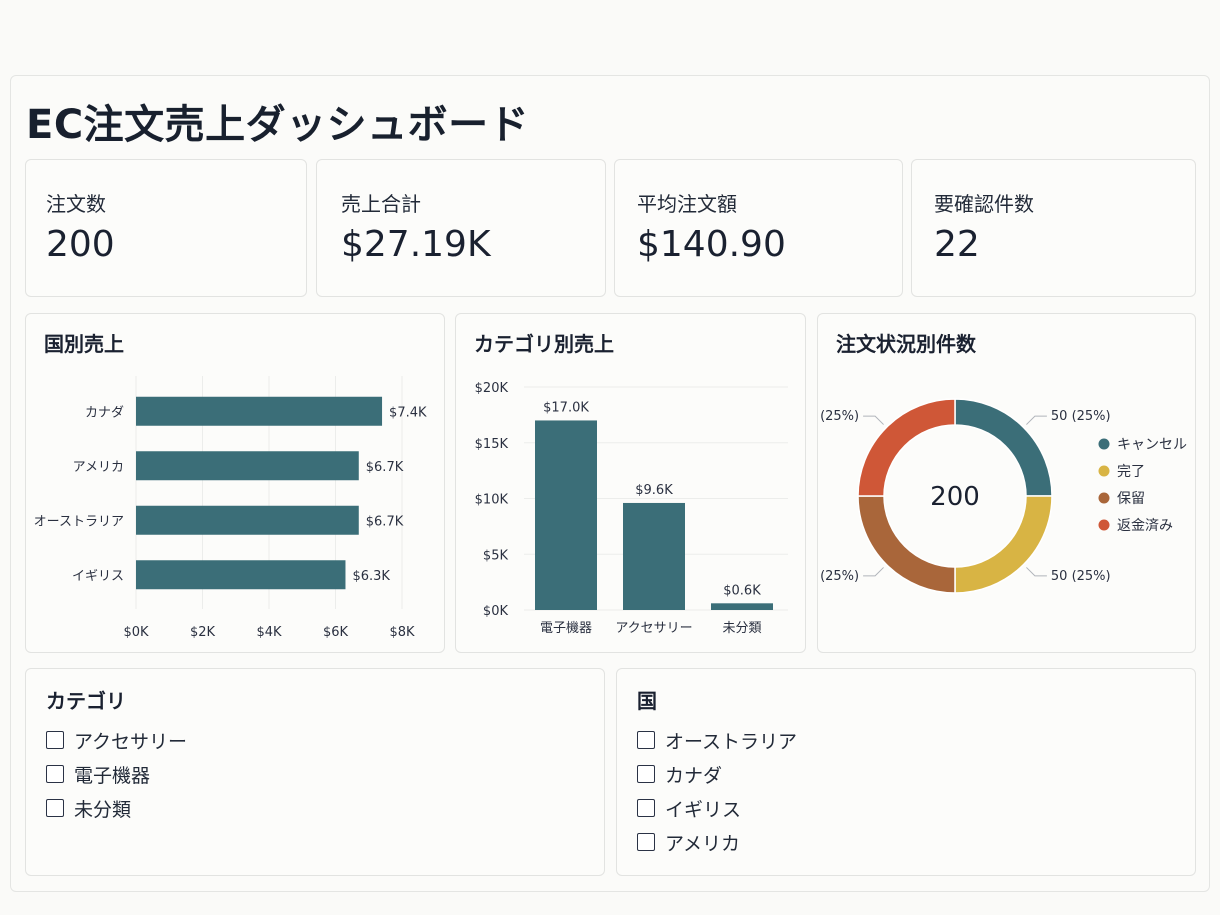  I want to click on kpi-label: 注文数, so click(76, 204).